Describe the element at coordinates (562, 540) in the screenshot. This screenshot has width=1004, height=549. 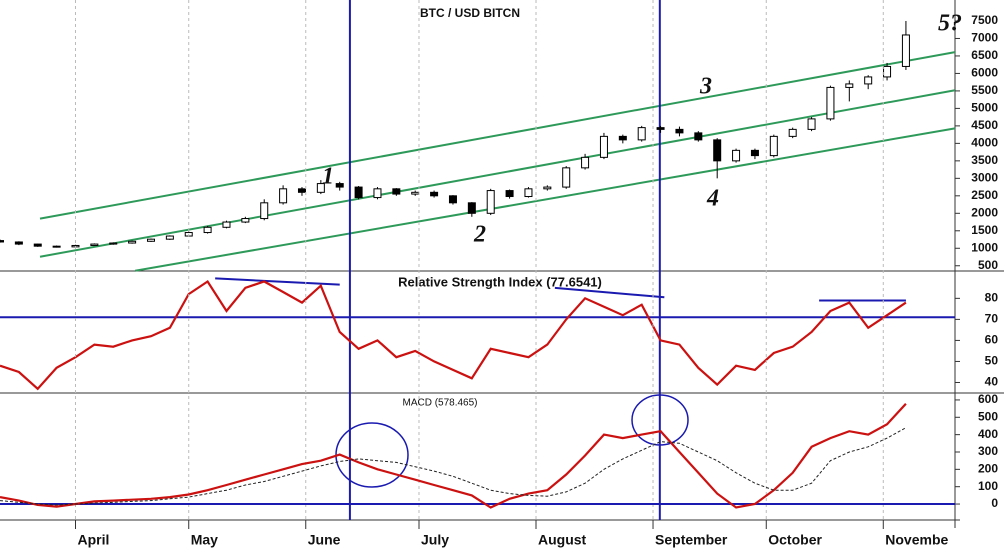
I see `x-tick-label: August` at that location.